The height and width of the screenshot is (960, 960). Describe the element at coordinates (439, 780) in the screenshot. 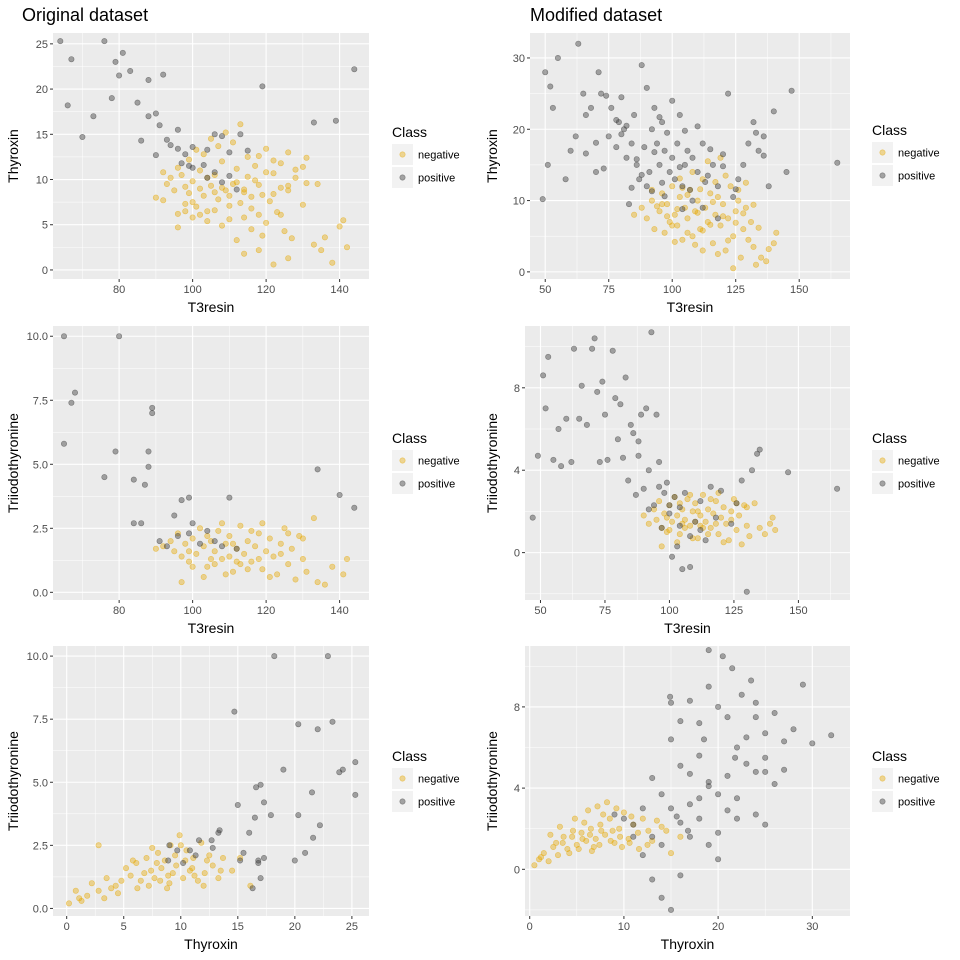

I see `legend-label-negative: negative` at that location.